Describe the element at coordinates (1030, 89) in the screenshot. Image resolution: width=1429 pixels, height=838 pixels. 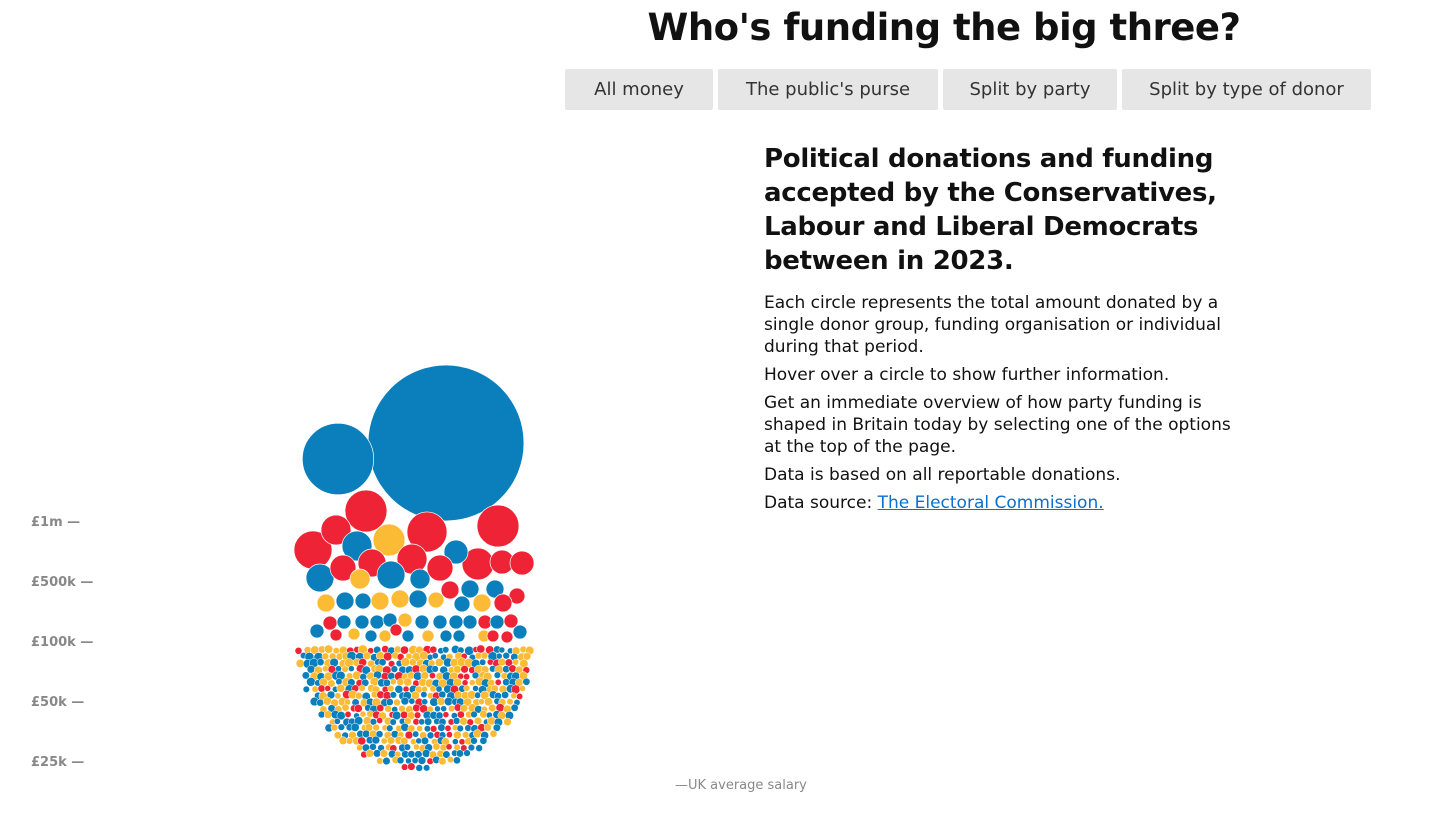
I see `split-by-party-button: Split by party` at that location.